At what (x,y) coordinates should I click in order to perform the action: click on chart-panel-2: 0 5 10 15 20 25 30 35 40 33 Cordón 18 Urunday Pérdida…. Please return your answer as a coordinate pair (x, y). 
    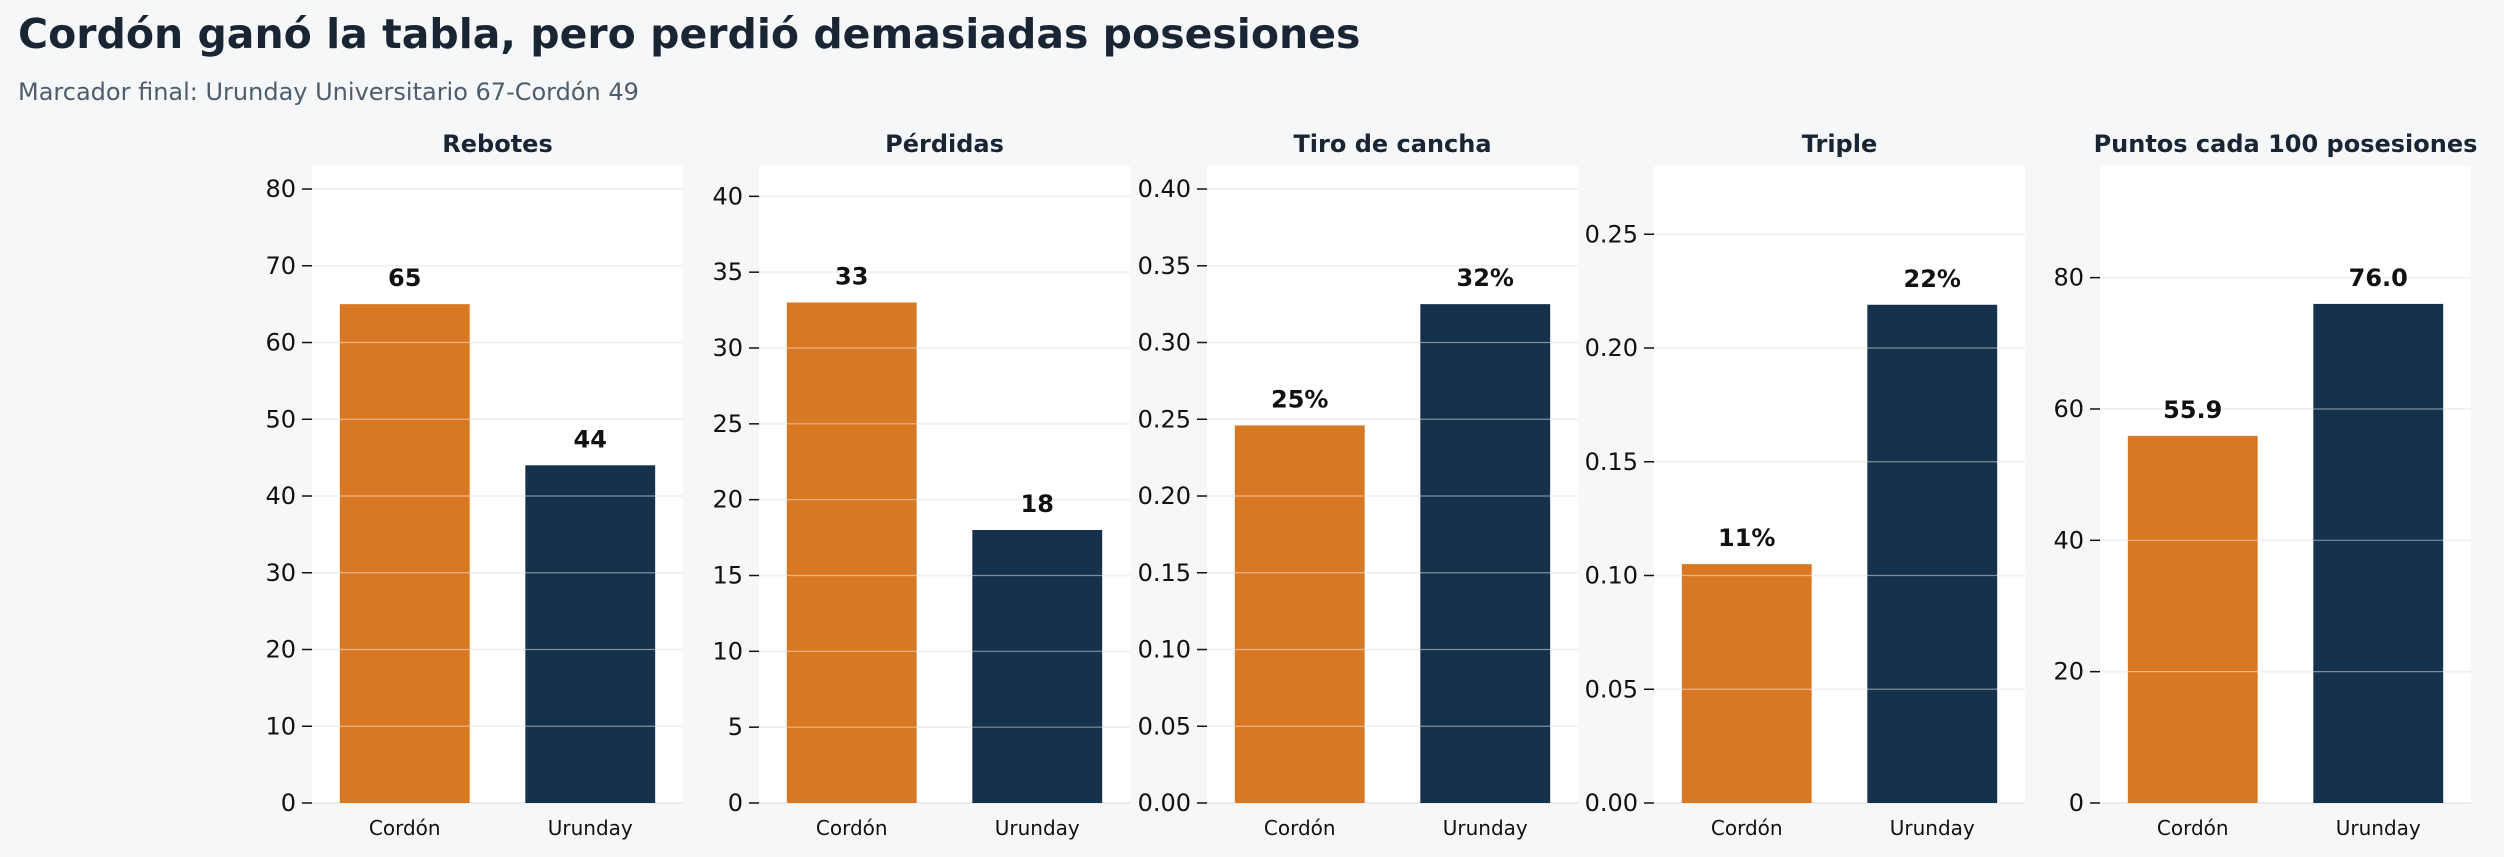
    Looking at the image, I should click on (921, 485).